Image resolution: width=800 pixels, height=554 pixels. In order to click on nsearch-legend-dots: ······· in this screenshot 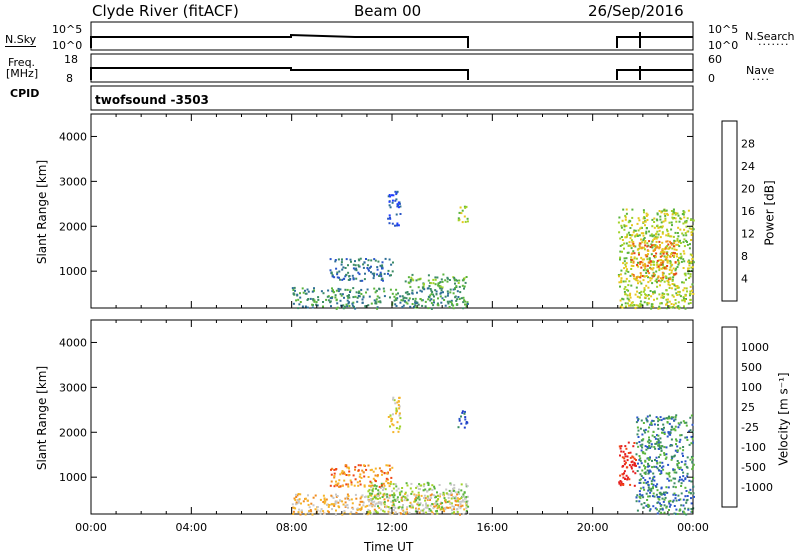, I will do `click(774, 44)`.